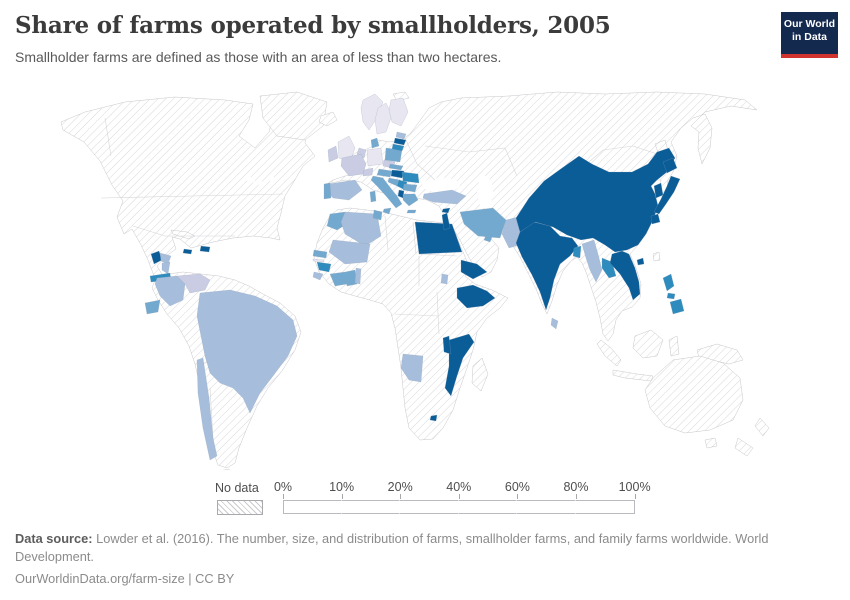 The height and width of the screenshot is (600, 850). I want to click on map-region-lithuania, so click(398, 147).